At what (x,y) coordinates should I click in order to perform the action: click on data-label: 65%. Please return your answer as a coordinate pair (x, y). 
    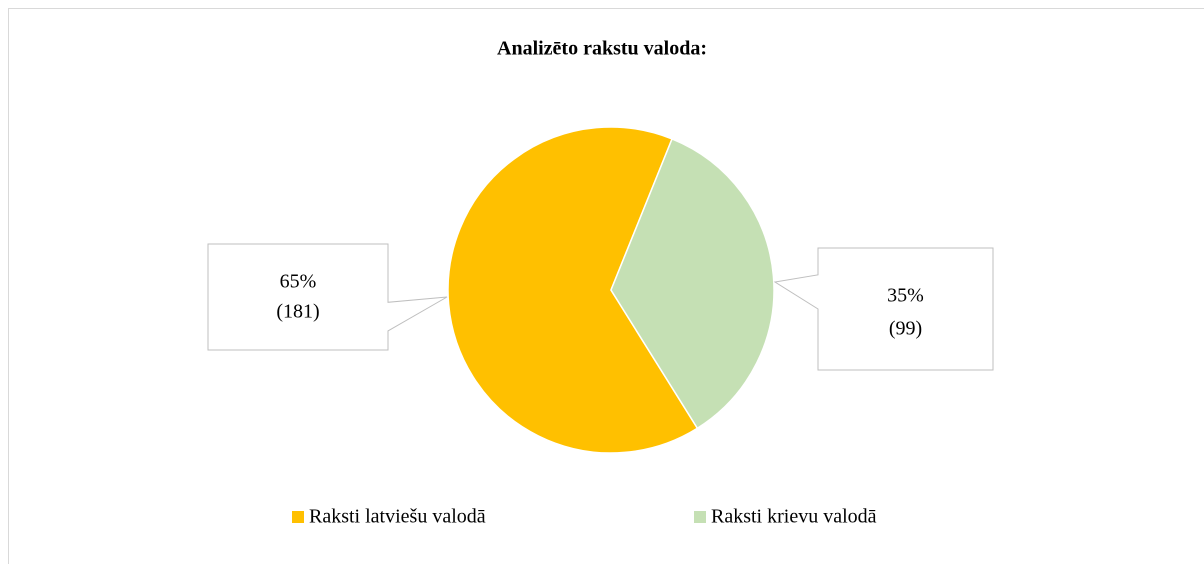
    Looking at the image, I should click on (298, 282).